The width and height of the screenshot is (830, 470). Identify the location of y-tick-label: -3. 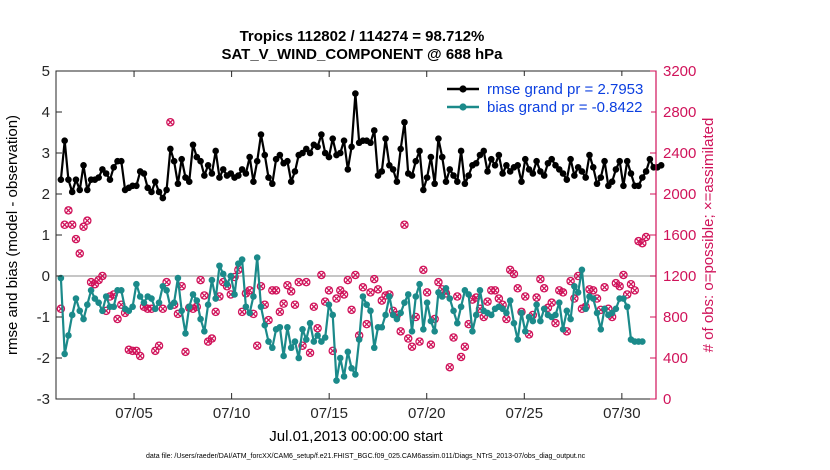
(43, 399).